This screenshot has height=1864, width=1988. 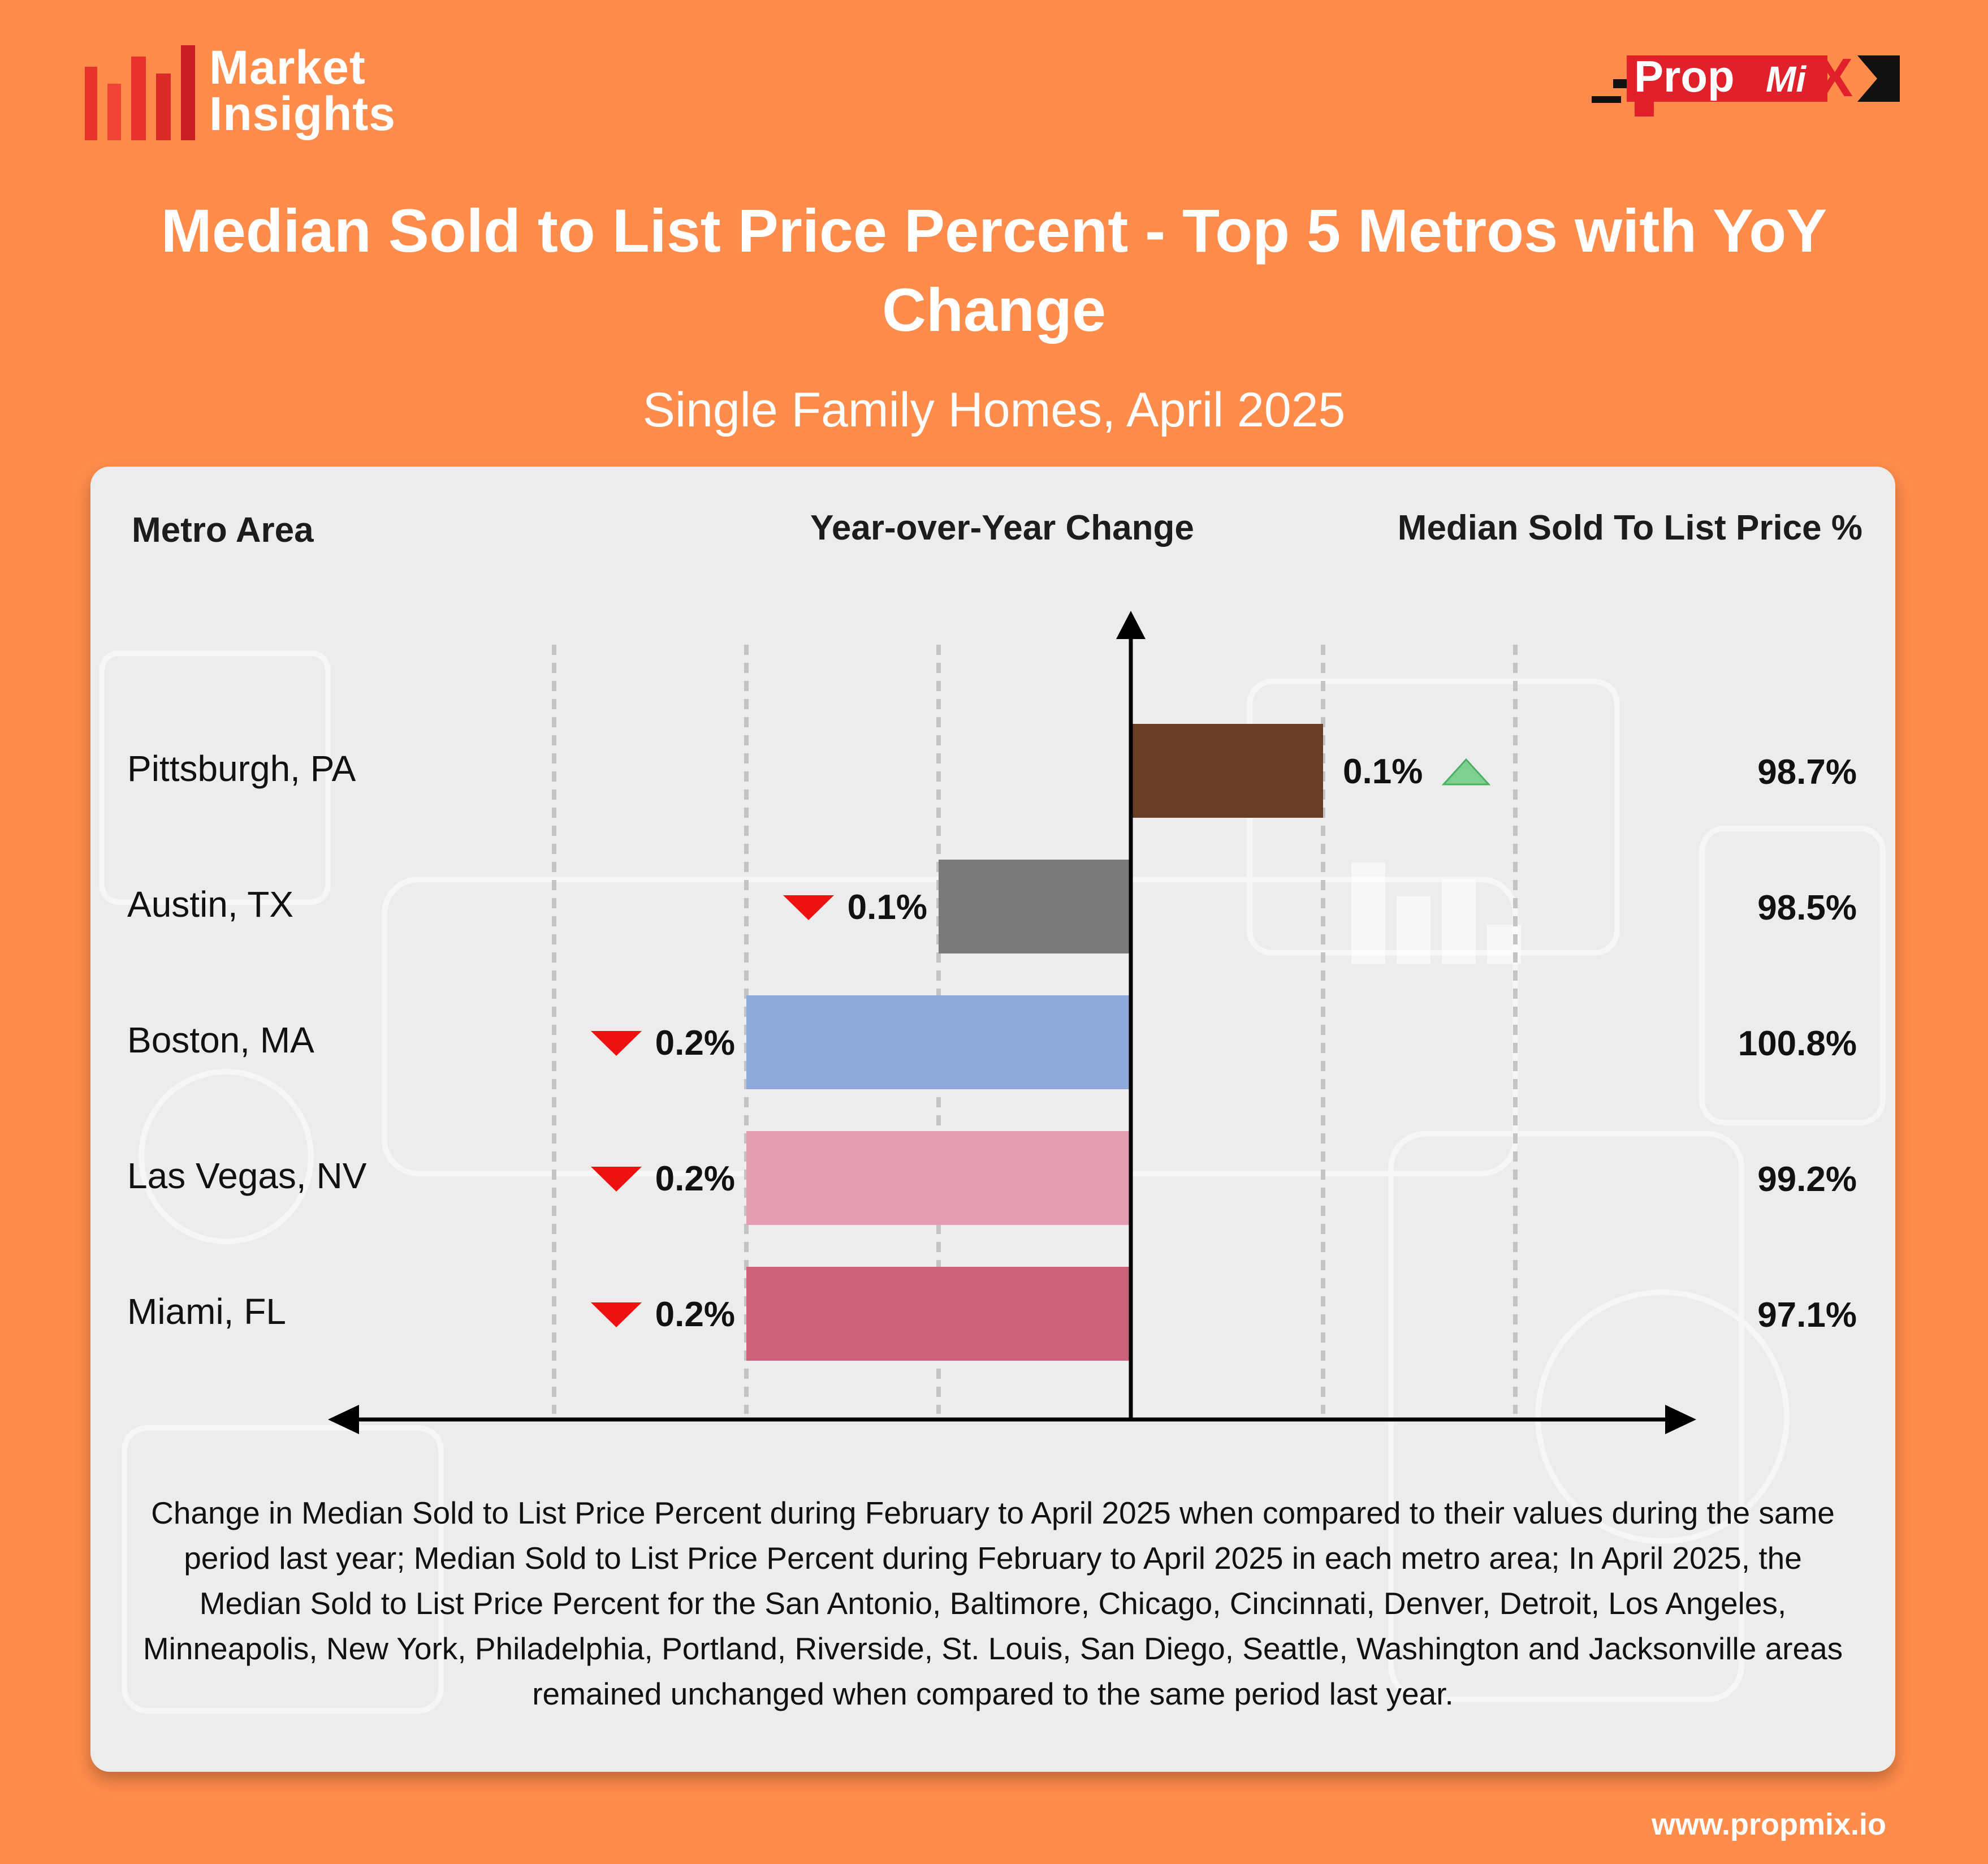 What do you see at coordinates (1807, 772) in the screenshot?
I see `median-pct-value: 98.7%` at bounding box center [1807, 772].